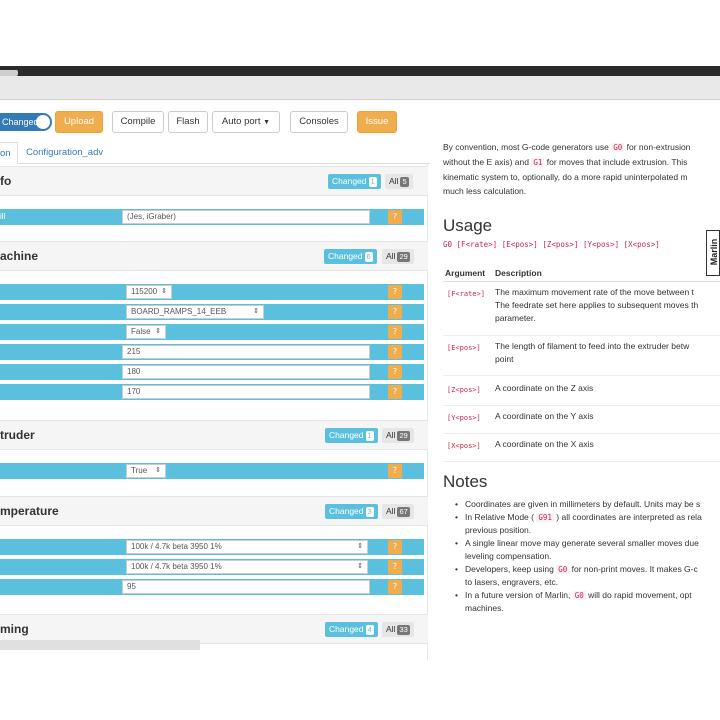 This screenshot has width=720, height=720. Describe the element at coordinates (246, 392) in the screenshot. I see `setting-input: 170` at that location.